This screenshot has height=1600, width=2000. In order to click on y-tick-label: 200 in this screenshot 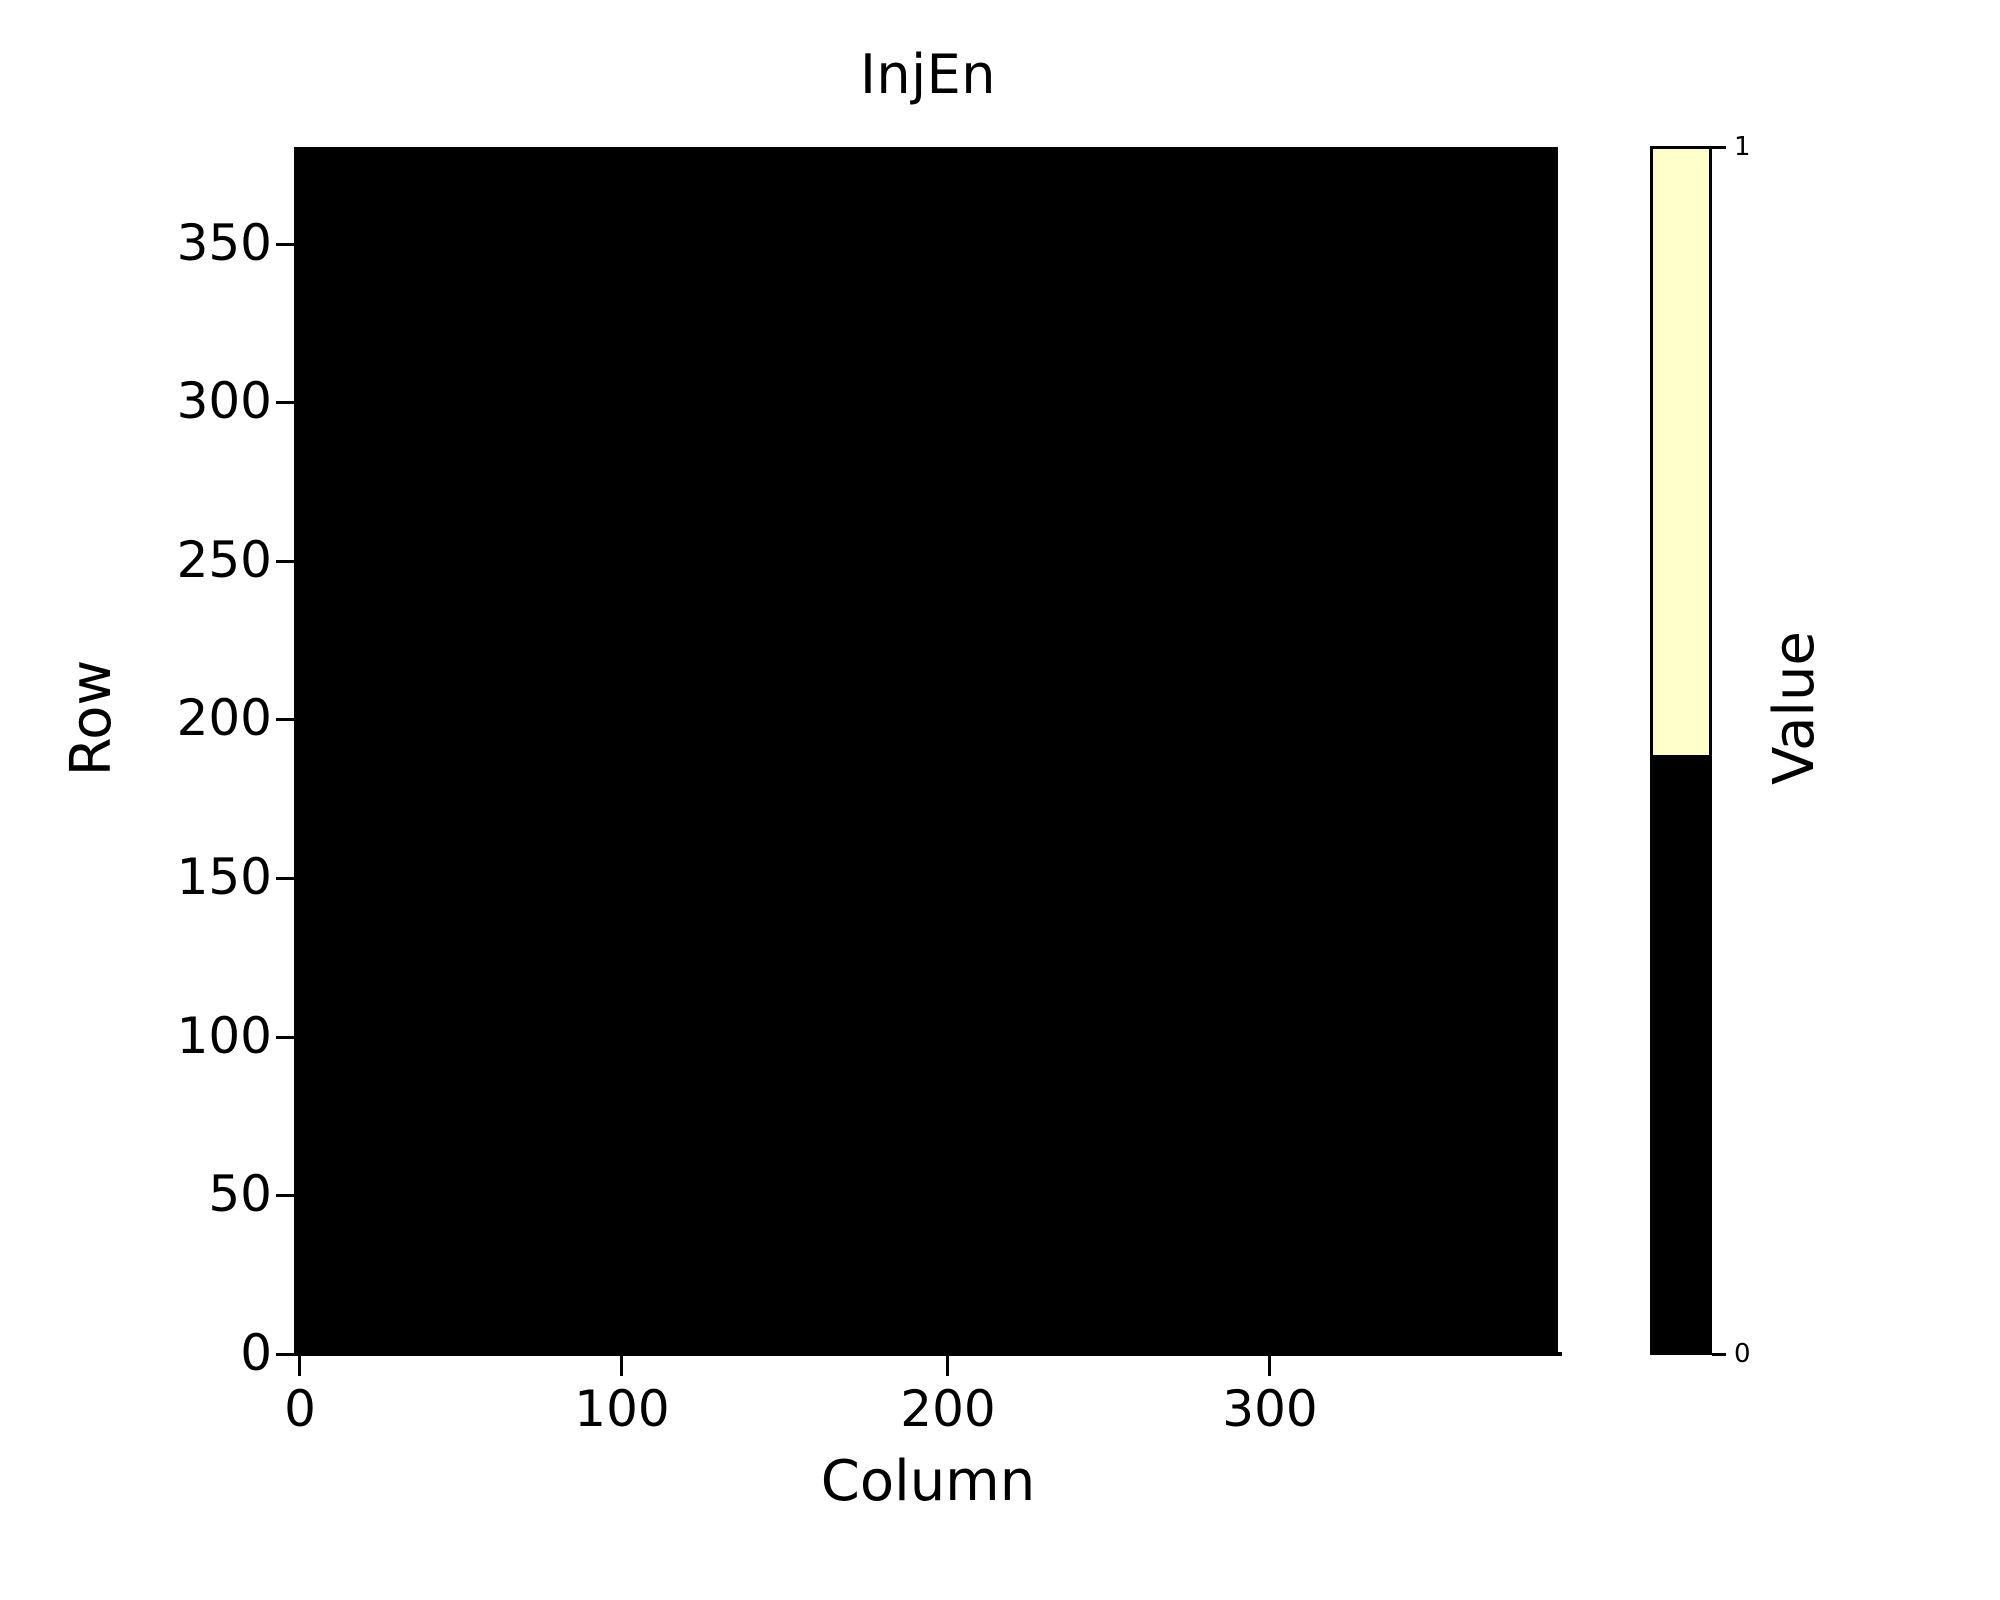, I will do `click(224, 718)`.